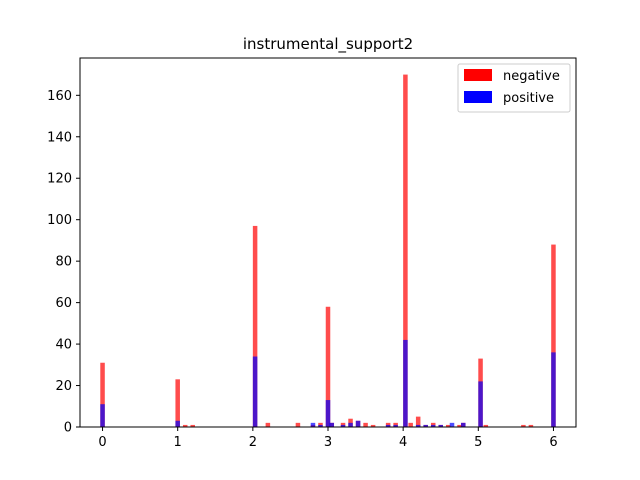 This screenshot has height=480, width=640. What do you see at coordinates (59, 137) in the screenshot?
I see `y-tick-label-7: 140` at bounding box center [59, 137].